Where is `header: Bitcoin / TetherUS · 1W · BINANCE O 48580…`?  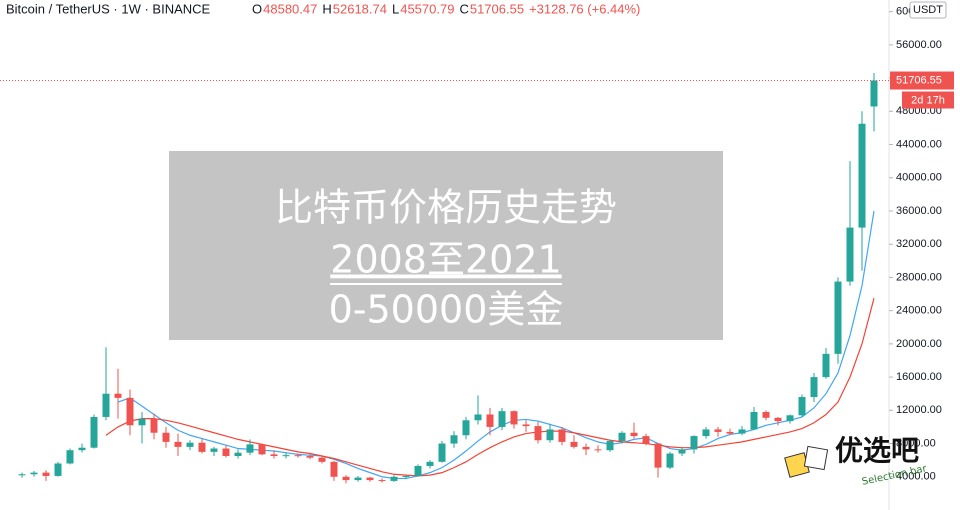 header: Bitcoin / TetherUS · 1W · BINANCE O 48580… is located at coordinates (323, 8).